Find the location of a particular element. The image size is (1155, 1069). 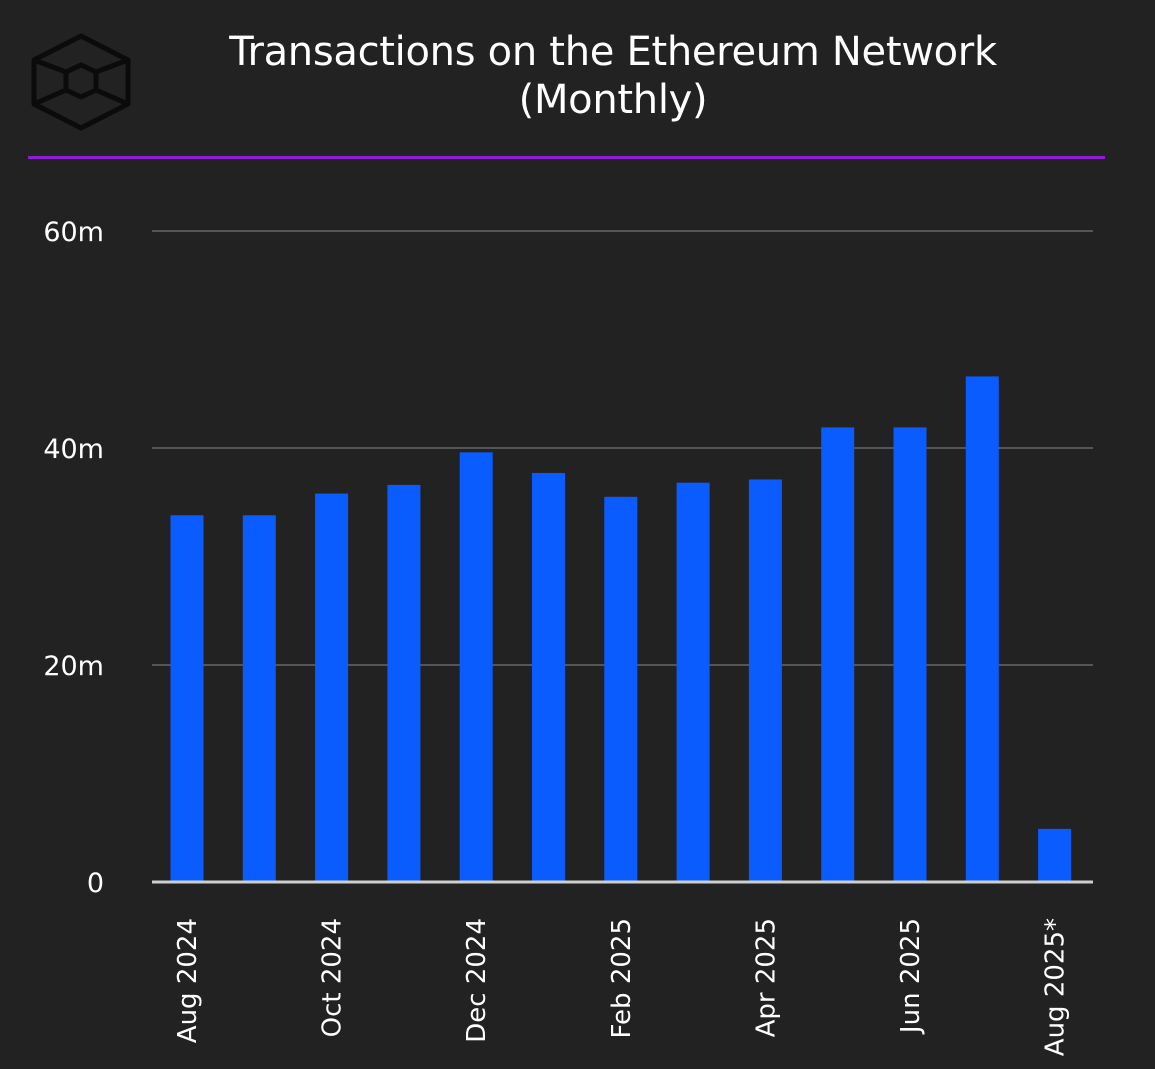

x-tick-label: Apr 2025 is located at coordinates (766, 977).